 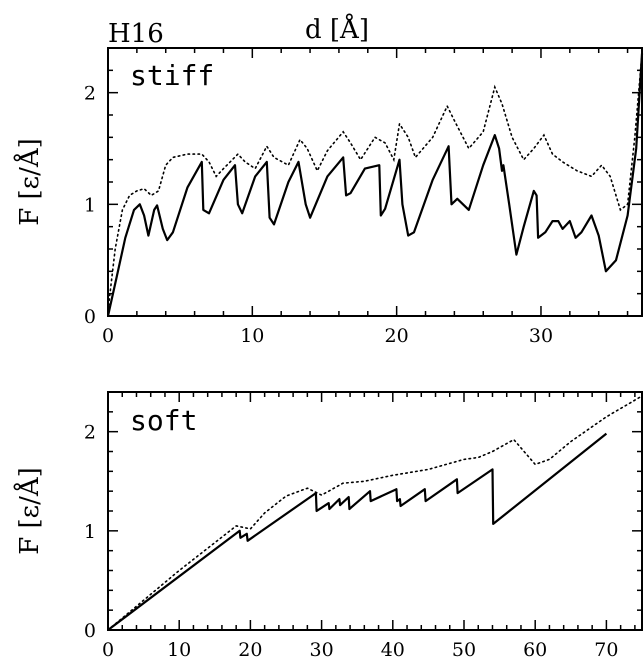 What do you see at coordinates (29, 511) in the screenshot?
I see `soft-y-axis-label: F [ε/Å]` at bounding box center [29, 511].